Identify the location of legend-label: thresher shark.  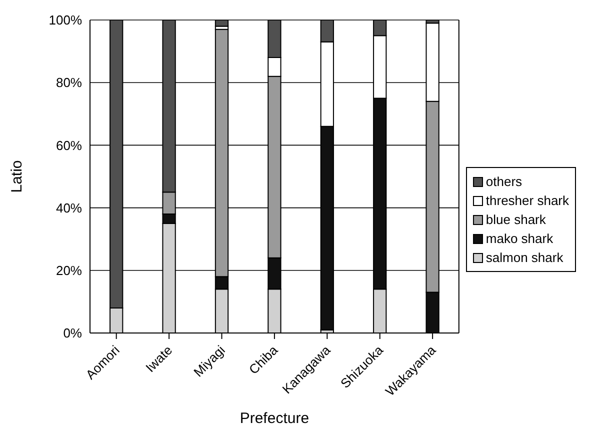
(527, 201).